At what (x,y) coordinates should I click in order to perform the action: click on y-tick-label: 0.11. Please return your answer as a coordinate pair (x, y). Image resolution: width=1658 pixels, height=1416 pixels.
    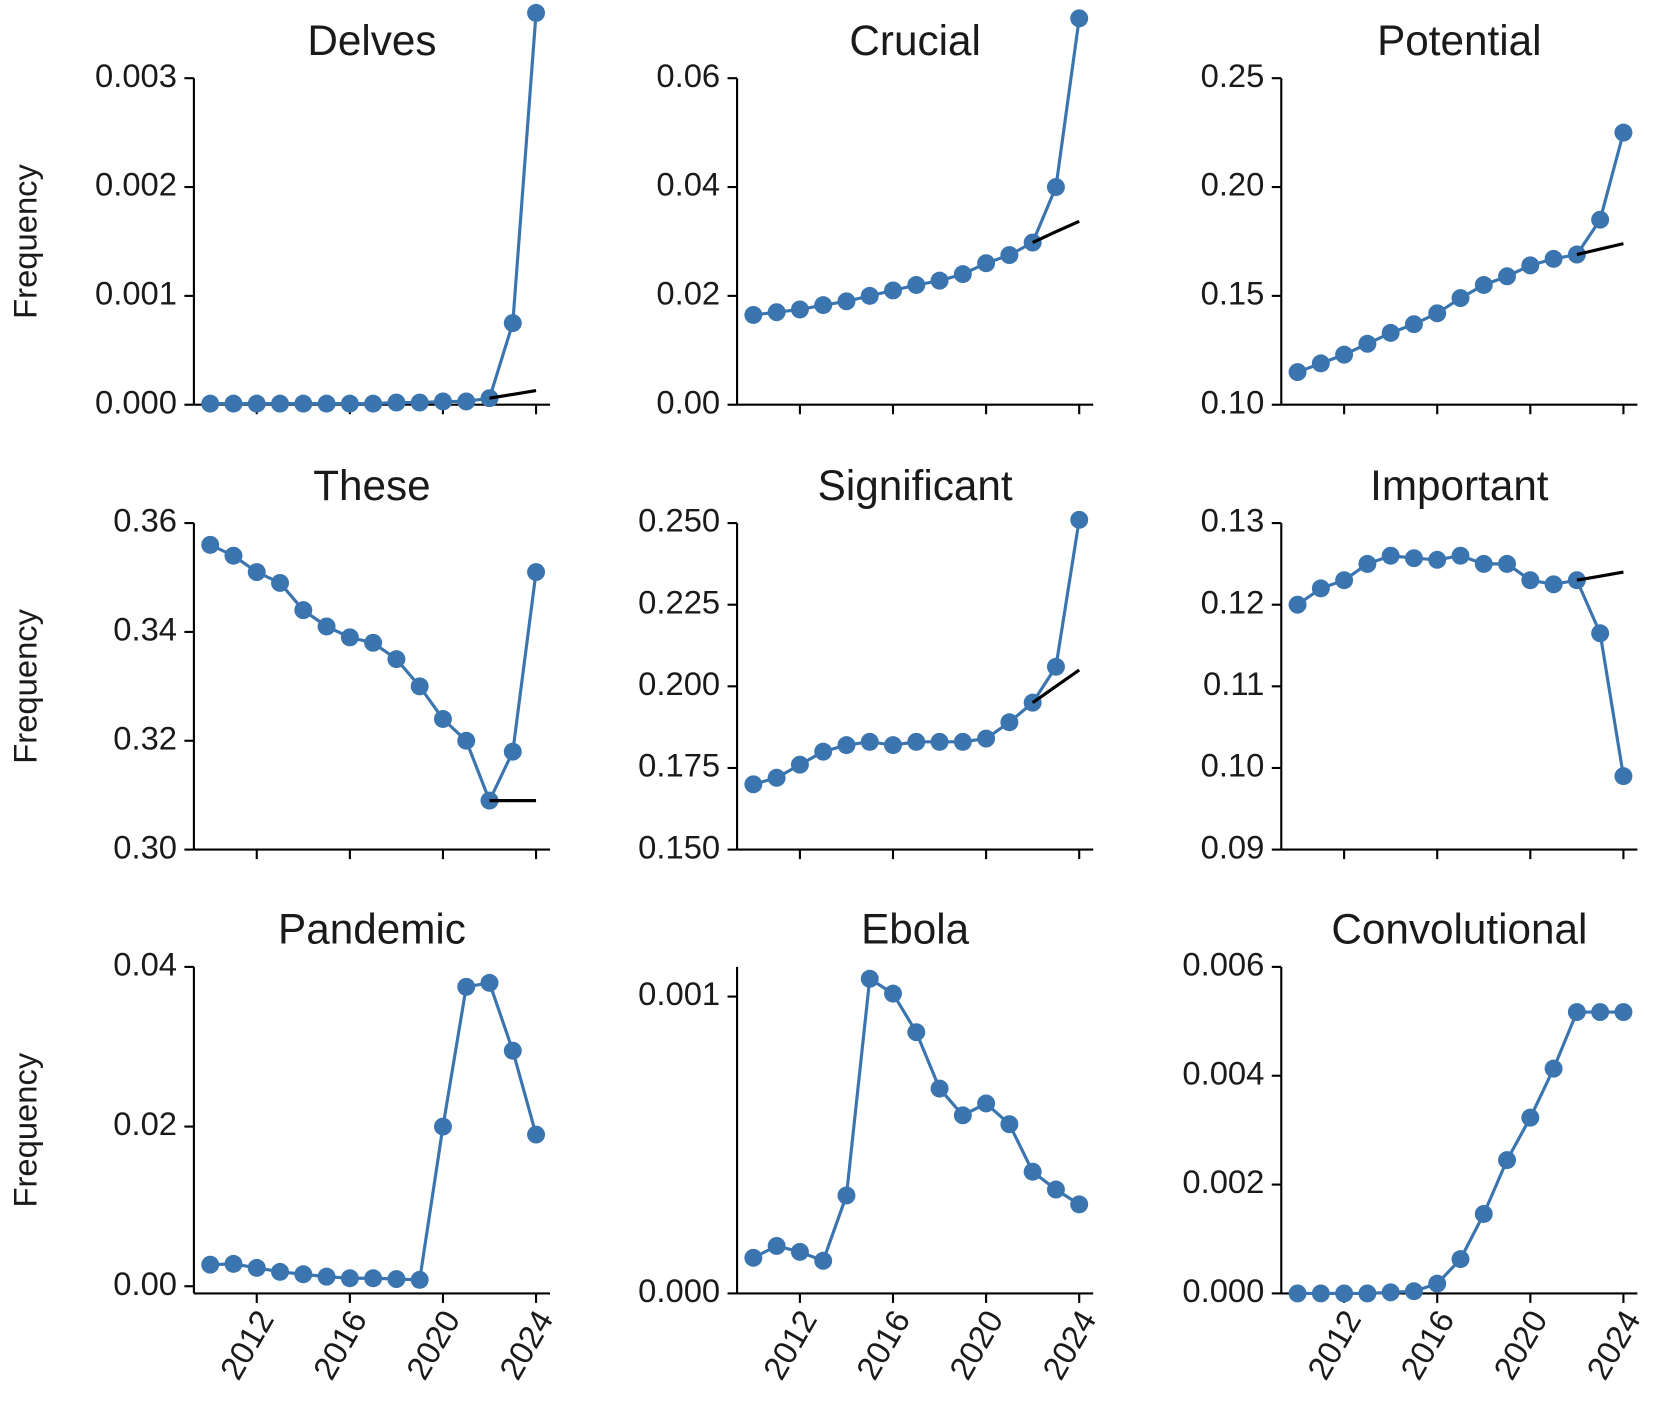
    Looking at the image, I should click on (1233, 683).